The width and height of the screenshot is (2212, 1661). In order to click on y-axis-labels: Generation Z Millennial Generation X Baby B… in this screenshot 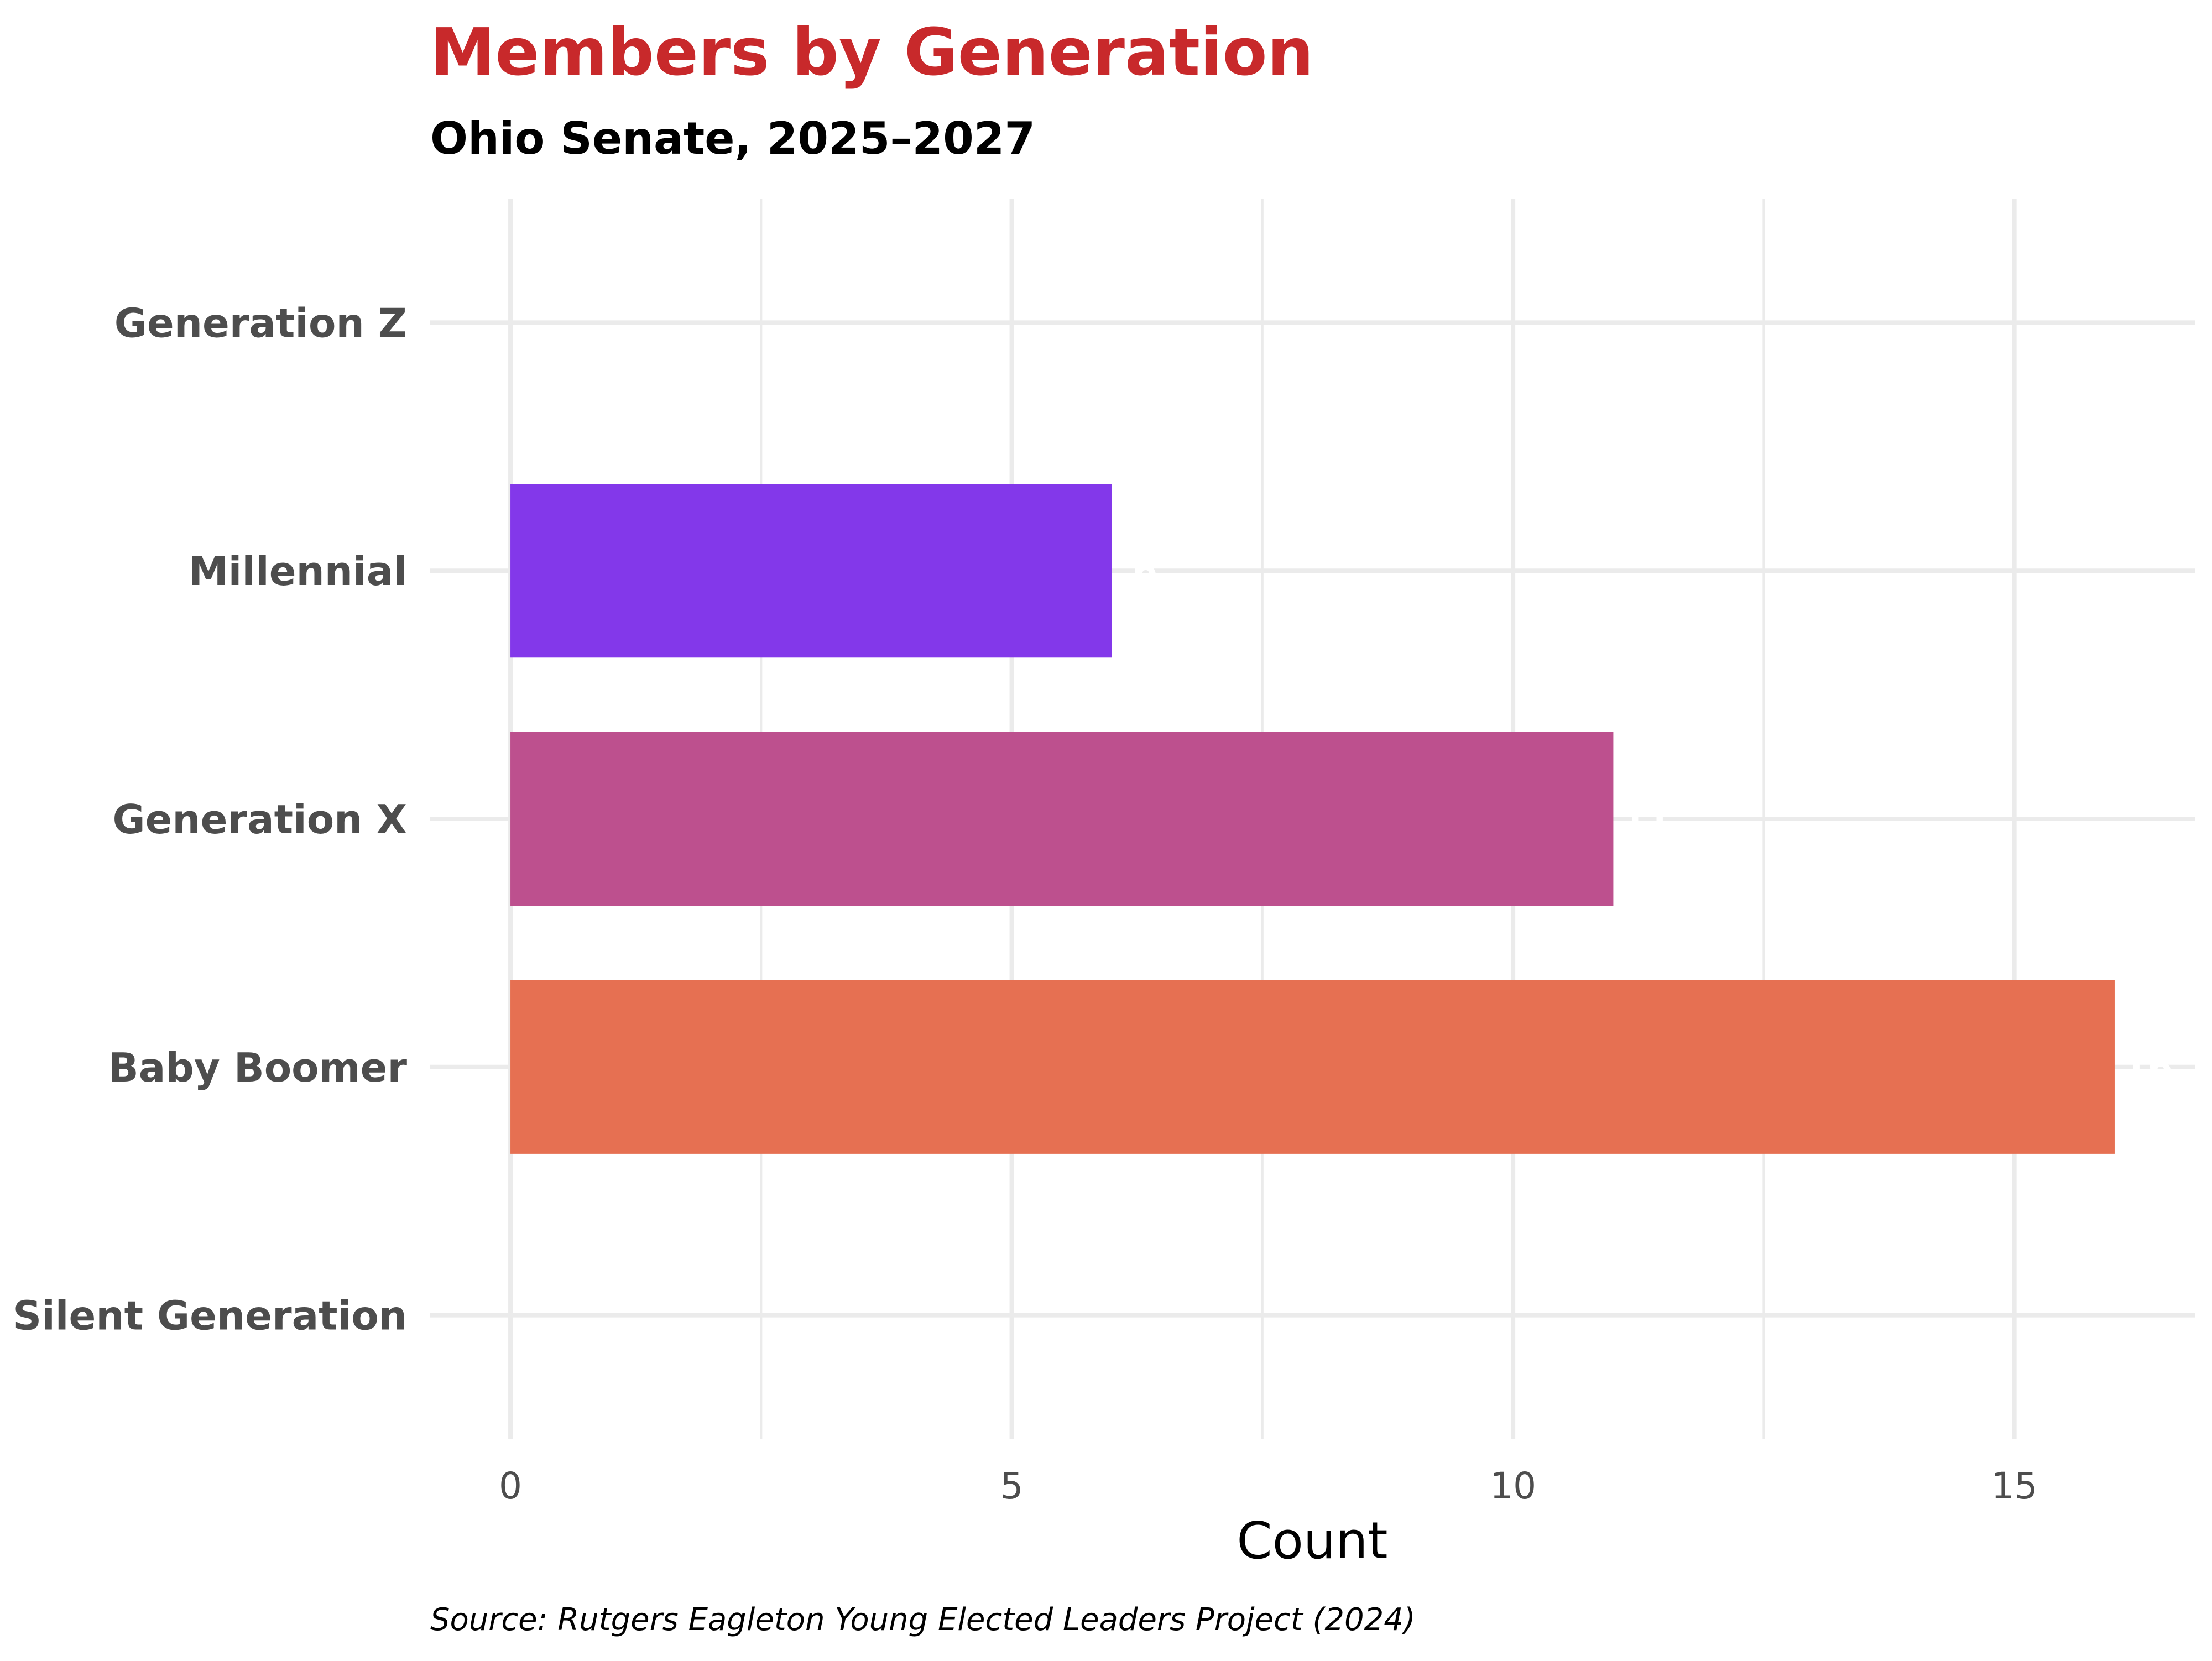, I will do `click(210, 819)`.